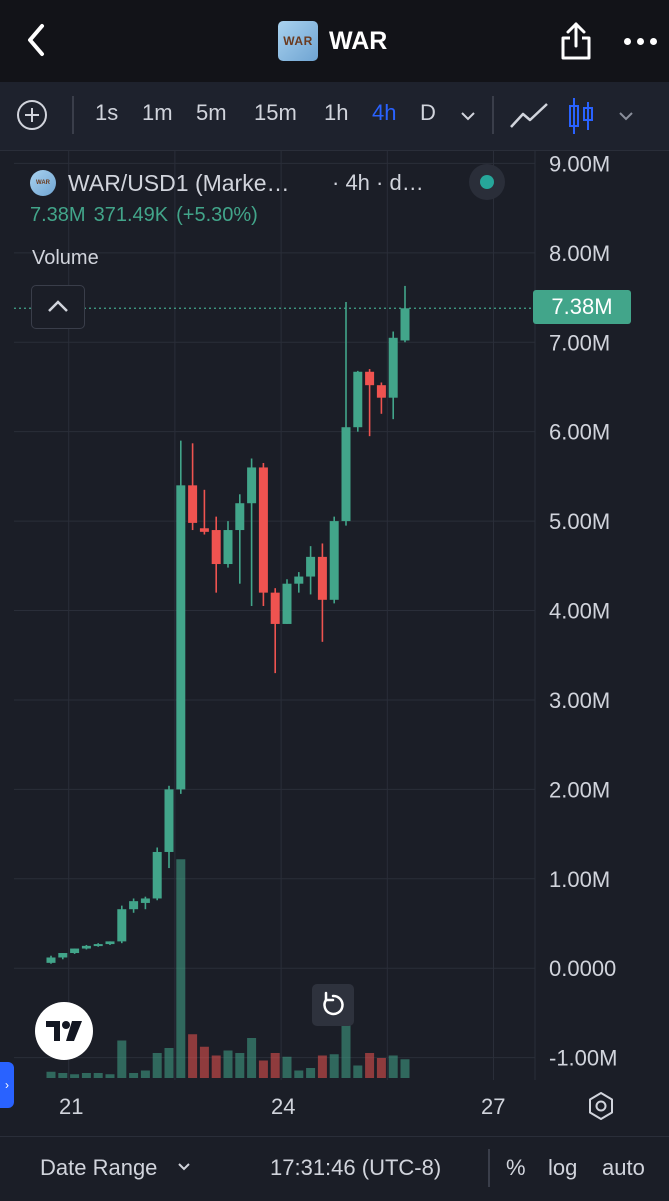 The image size is (669, 1201). I want to click on interval-5m: 5m, so click(211, 112).